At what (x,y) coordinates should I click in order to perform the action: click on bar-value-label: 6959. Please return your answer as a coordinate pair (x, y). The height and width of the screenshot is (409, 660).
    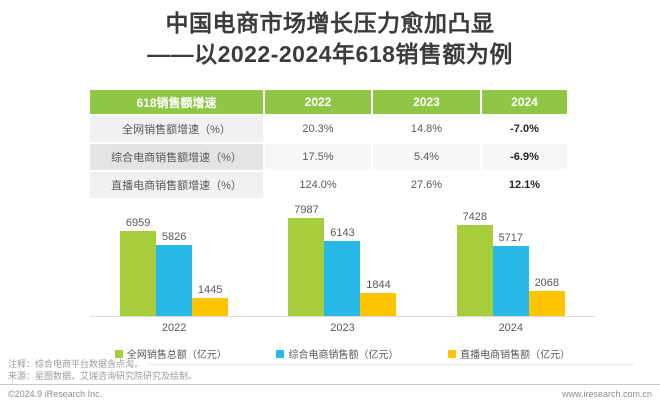
    Looking at the image, I should click on (138, 223).